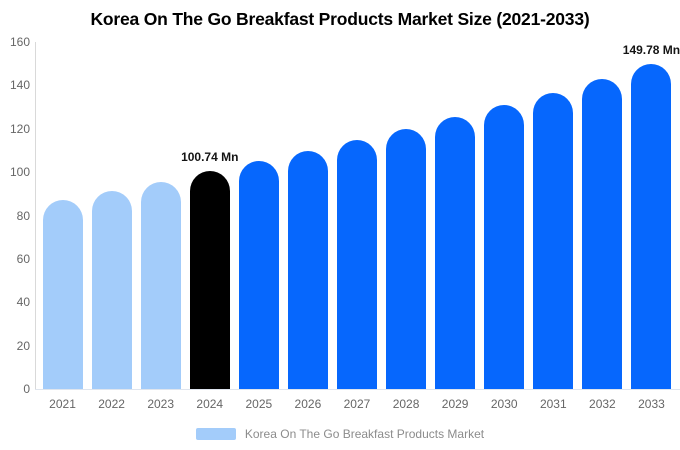 This screenshot has width=680, height=450. I want to click on bar-2021, so click(62, 294).